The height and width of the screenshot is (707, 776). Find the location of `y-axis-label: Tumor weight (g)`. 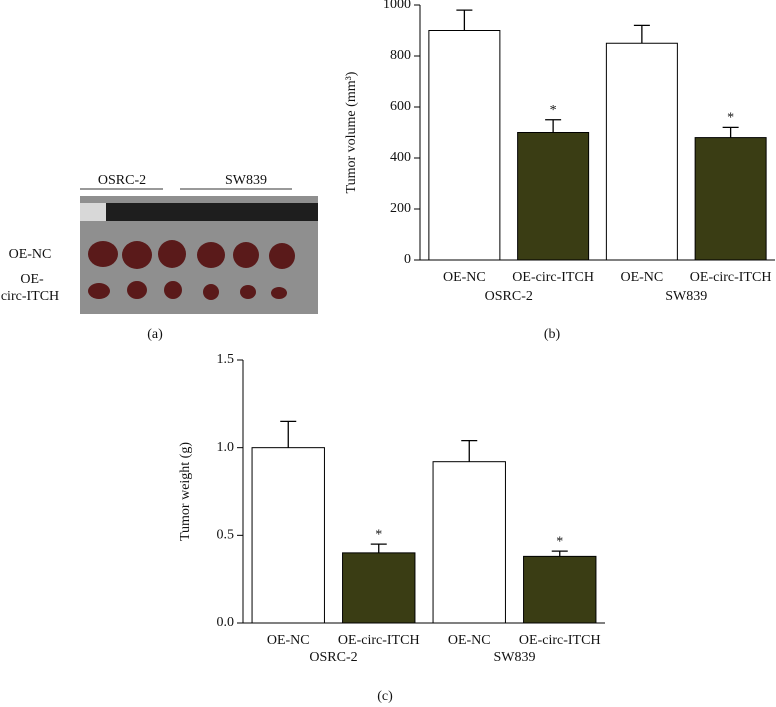

y-axis-label: Tumor weight (g) is located at coordinates (185, 491).